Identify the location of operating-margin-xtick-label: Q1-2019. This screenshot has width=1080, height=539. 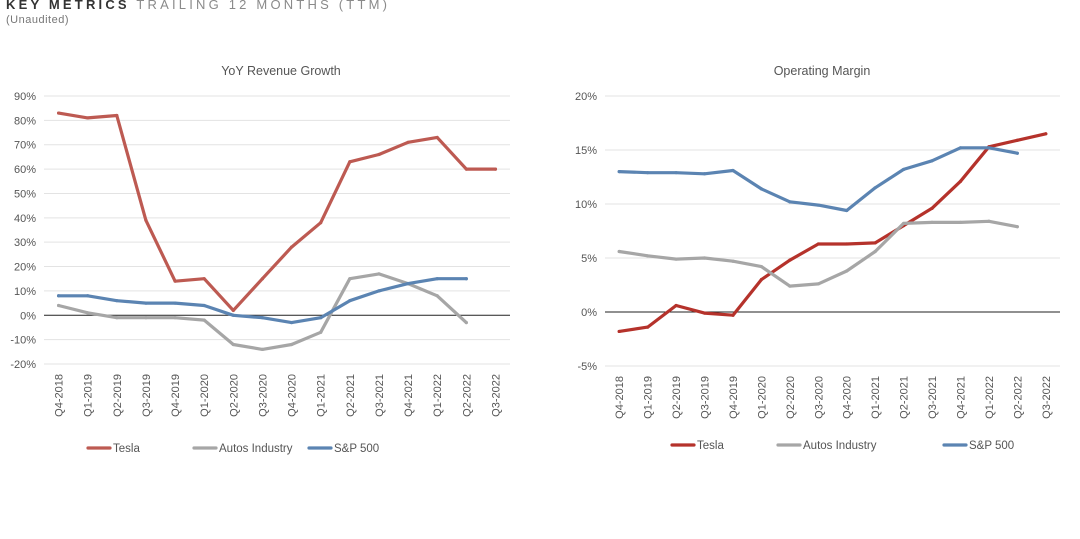
(649, 397).